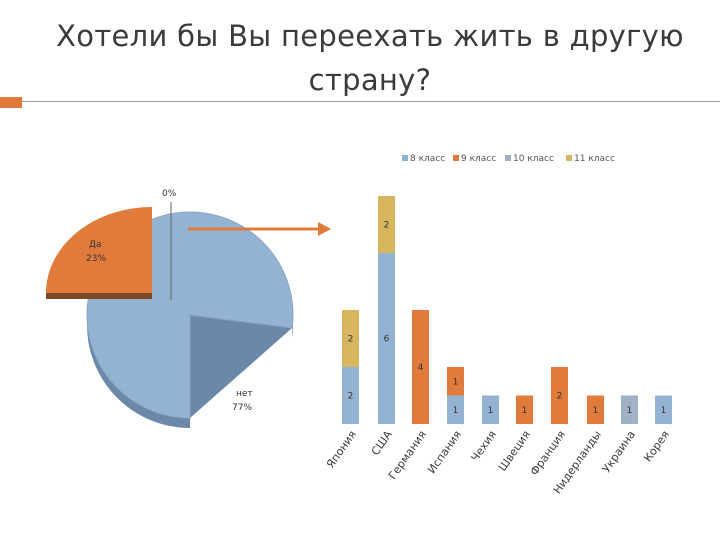 This screenshot has height=540, width=720. I want to click on category-label-6: Швеция, so click(514, 450).